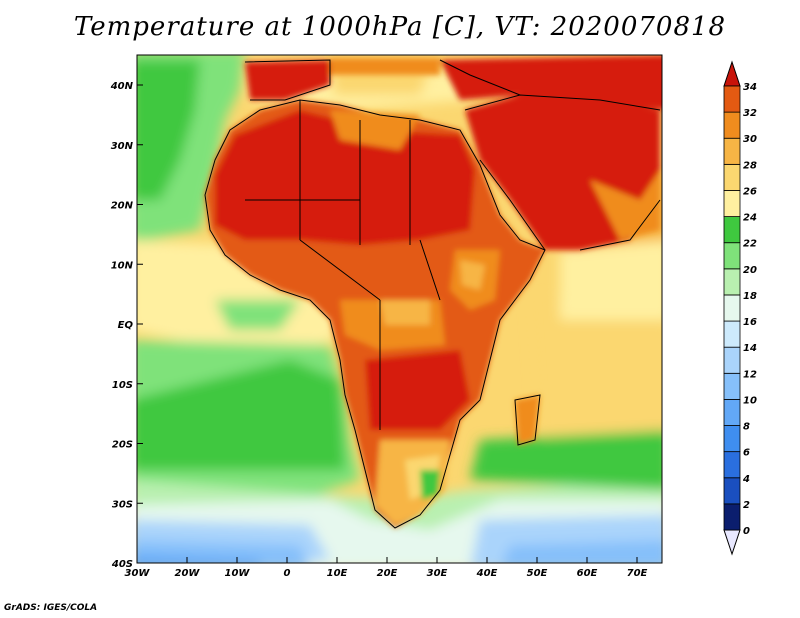 The width and height of the screenshot is (800, 618). Describe the element at coordinates (732, 542) in the screenshot. I see `colorbar-under-arrow` at that location.